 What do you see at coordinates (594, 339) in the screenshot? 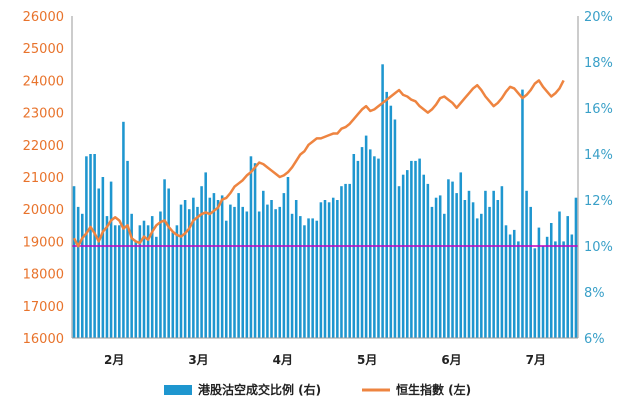
I see `right-tick-label: 6%` at bounding box center [594, 339].